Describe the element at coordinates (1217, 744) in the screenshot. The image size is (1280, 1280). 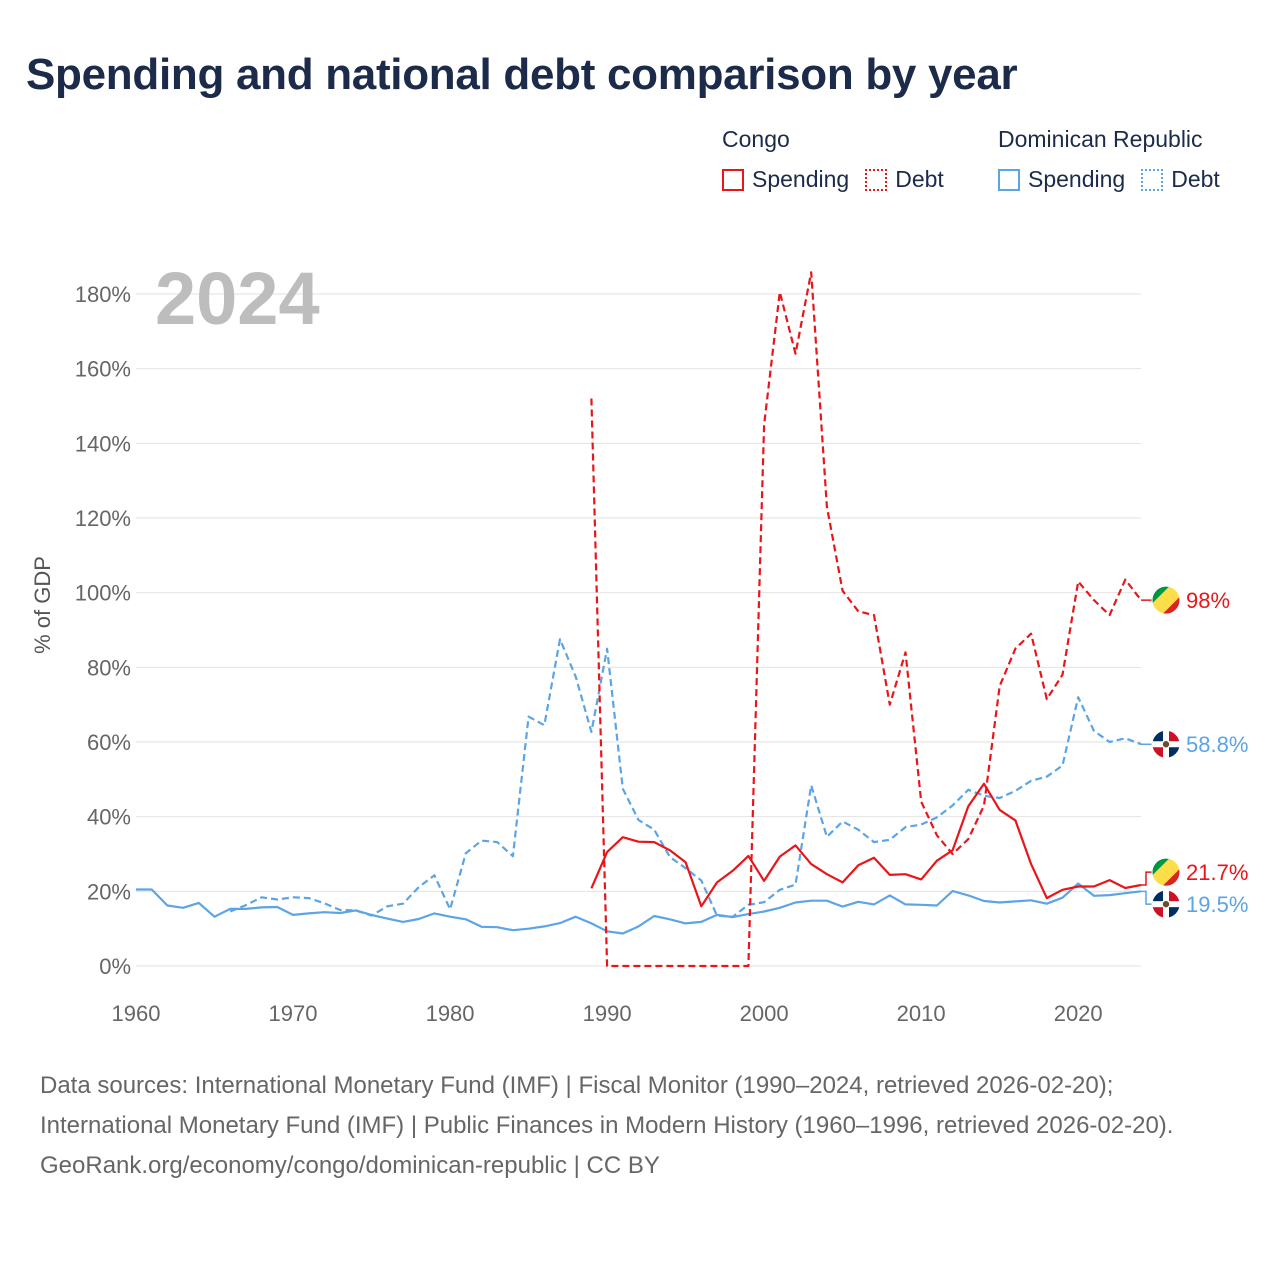
I see `dominican-republic-debt-end-label: 58.8%` at that location.